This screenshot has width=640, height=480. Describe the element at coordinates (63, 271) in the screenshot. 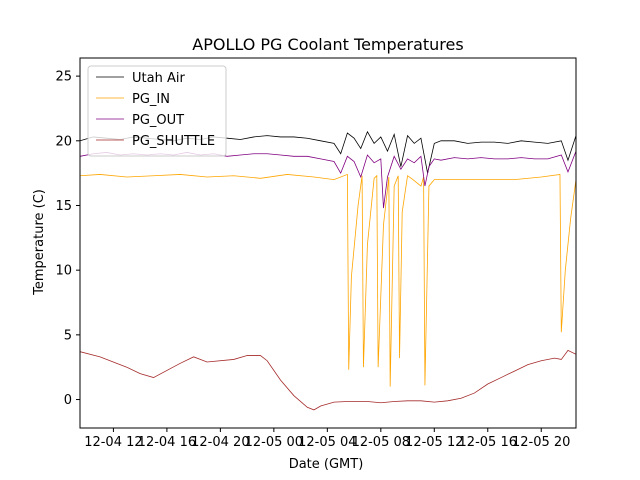

I see `y-tick-label: 10` at that location.